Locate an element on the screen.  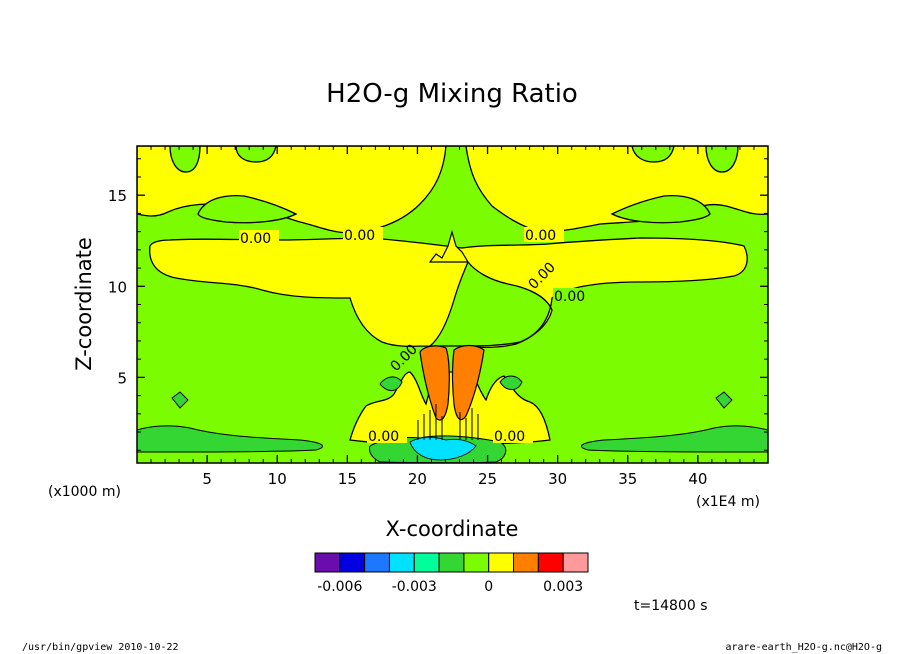
colorbar is located at coordinates (451, 562).